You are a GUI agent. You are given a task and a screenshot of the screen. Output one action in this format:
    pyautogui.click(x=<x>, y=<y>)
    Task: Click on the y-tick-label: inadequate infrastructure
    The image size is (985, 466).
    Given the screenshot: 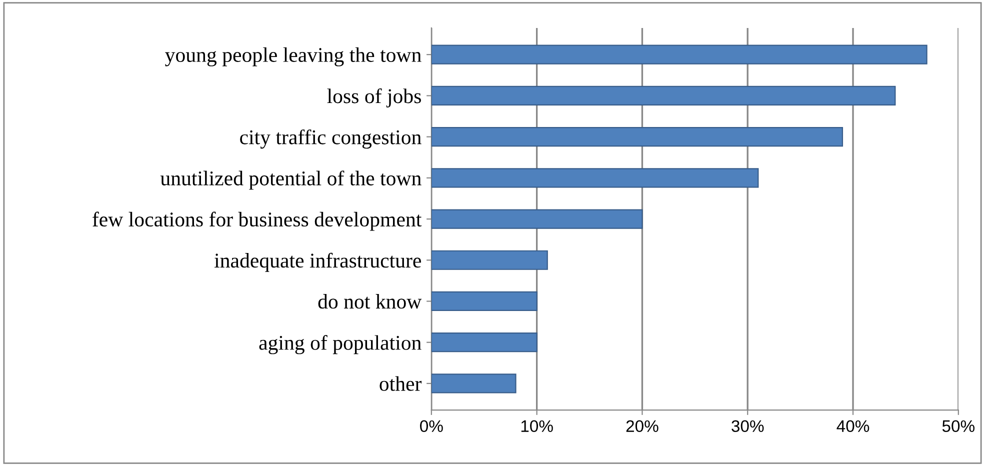 What is the action you would take?
    pyautogui.click(x=317, y=262)
    